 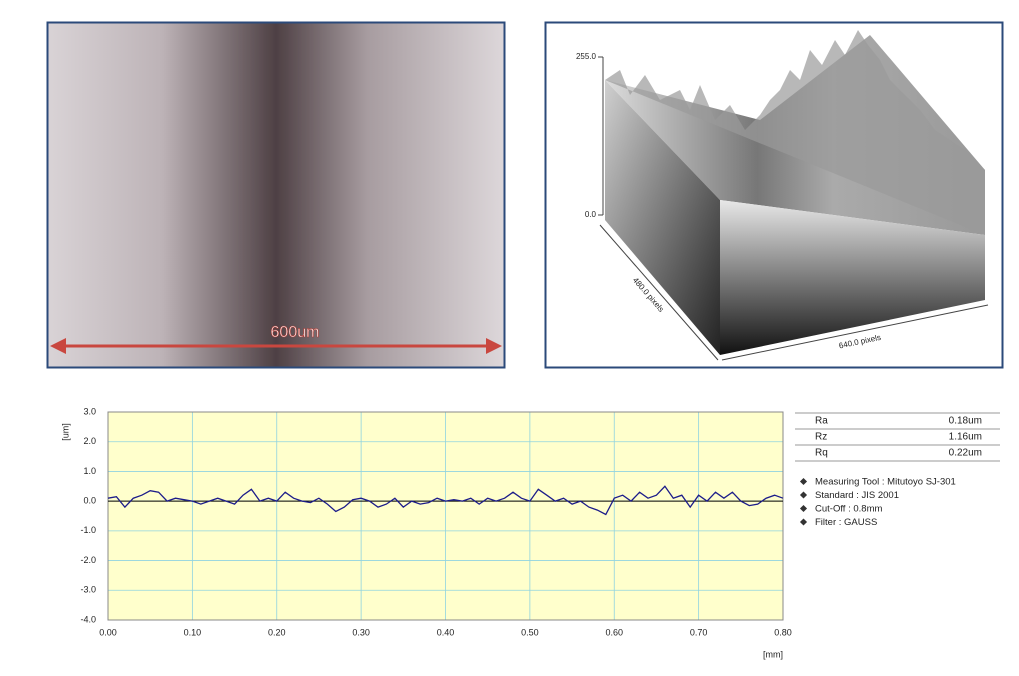 What do you see at coordinates (783, 632) in the screenshot?
I see `x-tick-label: 0.80` at bounding box center [783, 632].